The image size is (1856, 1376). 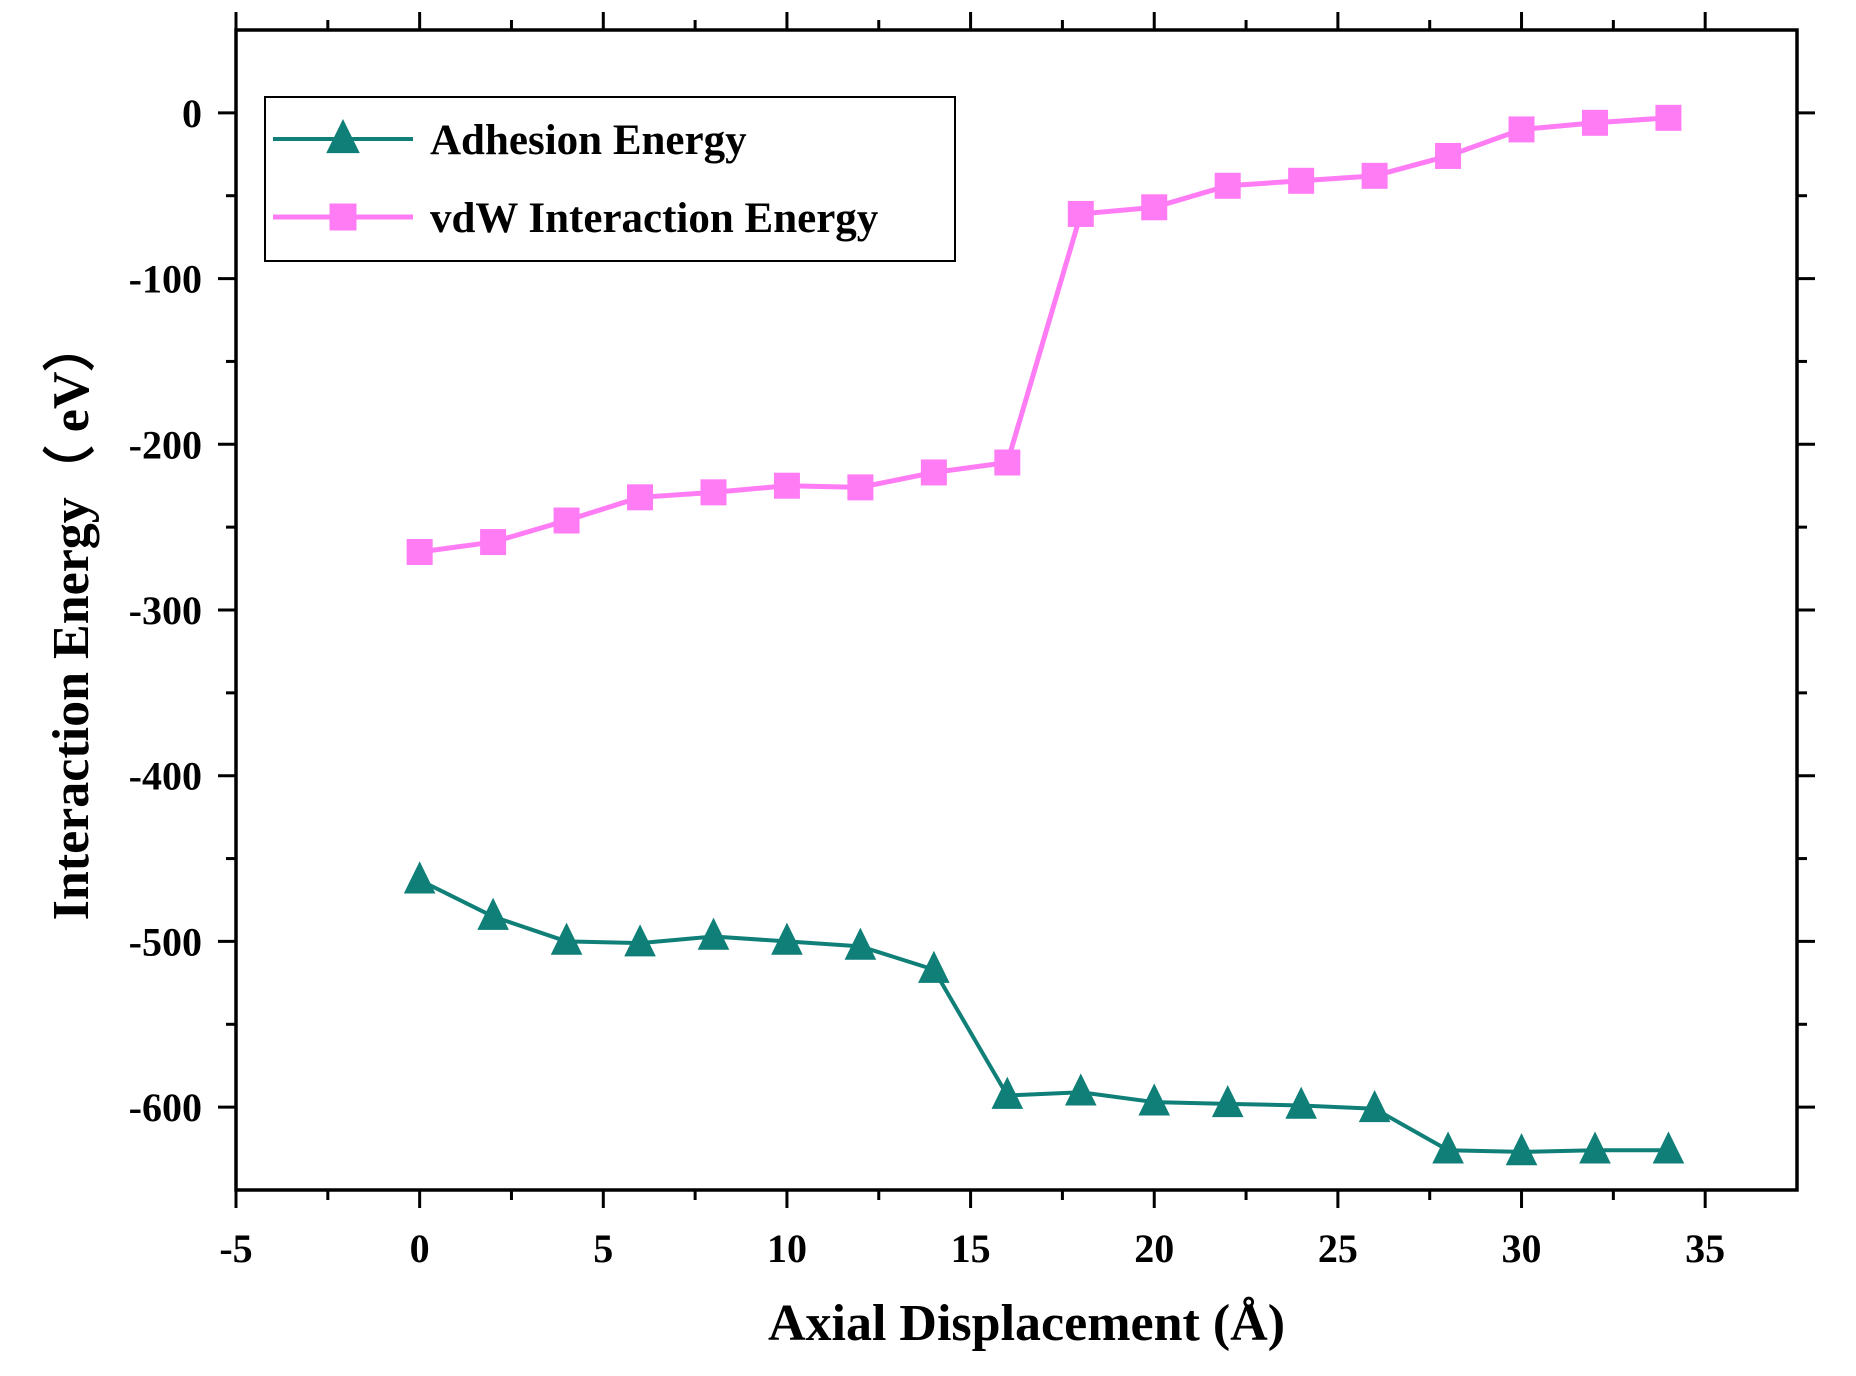 I want to click on x-tick-label: 35, so click(x=1705, y=1248).